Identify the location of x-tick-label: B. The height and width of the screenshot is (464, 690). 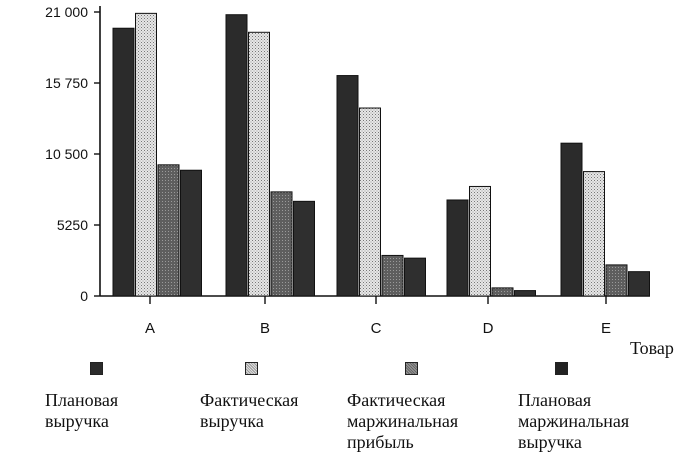
(265, 328).